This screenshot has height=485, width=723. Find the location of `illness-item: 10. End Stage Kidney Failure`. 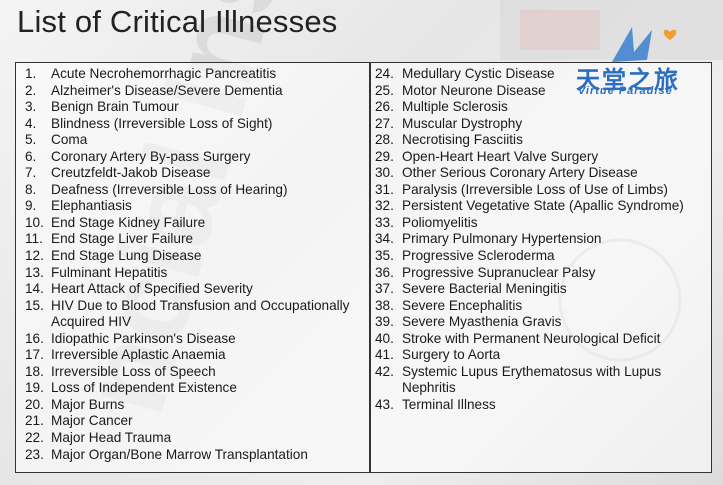

illness-item: 10. End Stage Kidney Failure is located at coordinates (188, 223).